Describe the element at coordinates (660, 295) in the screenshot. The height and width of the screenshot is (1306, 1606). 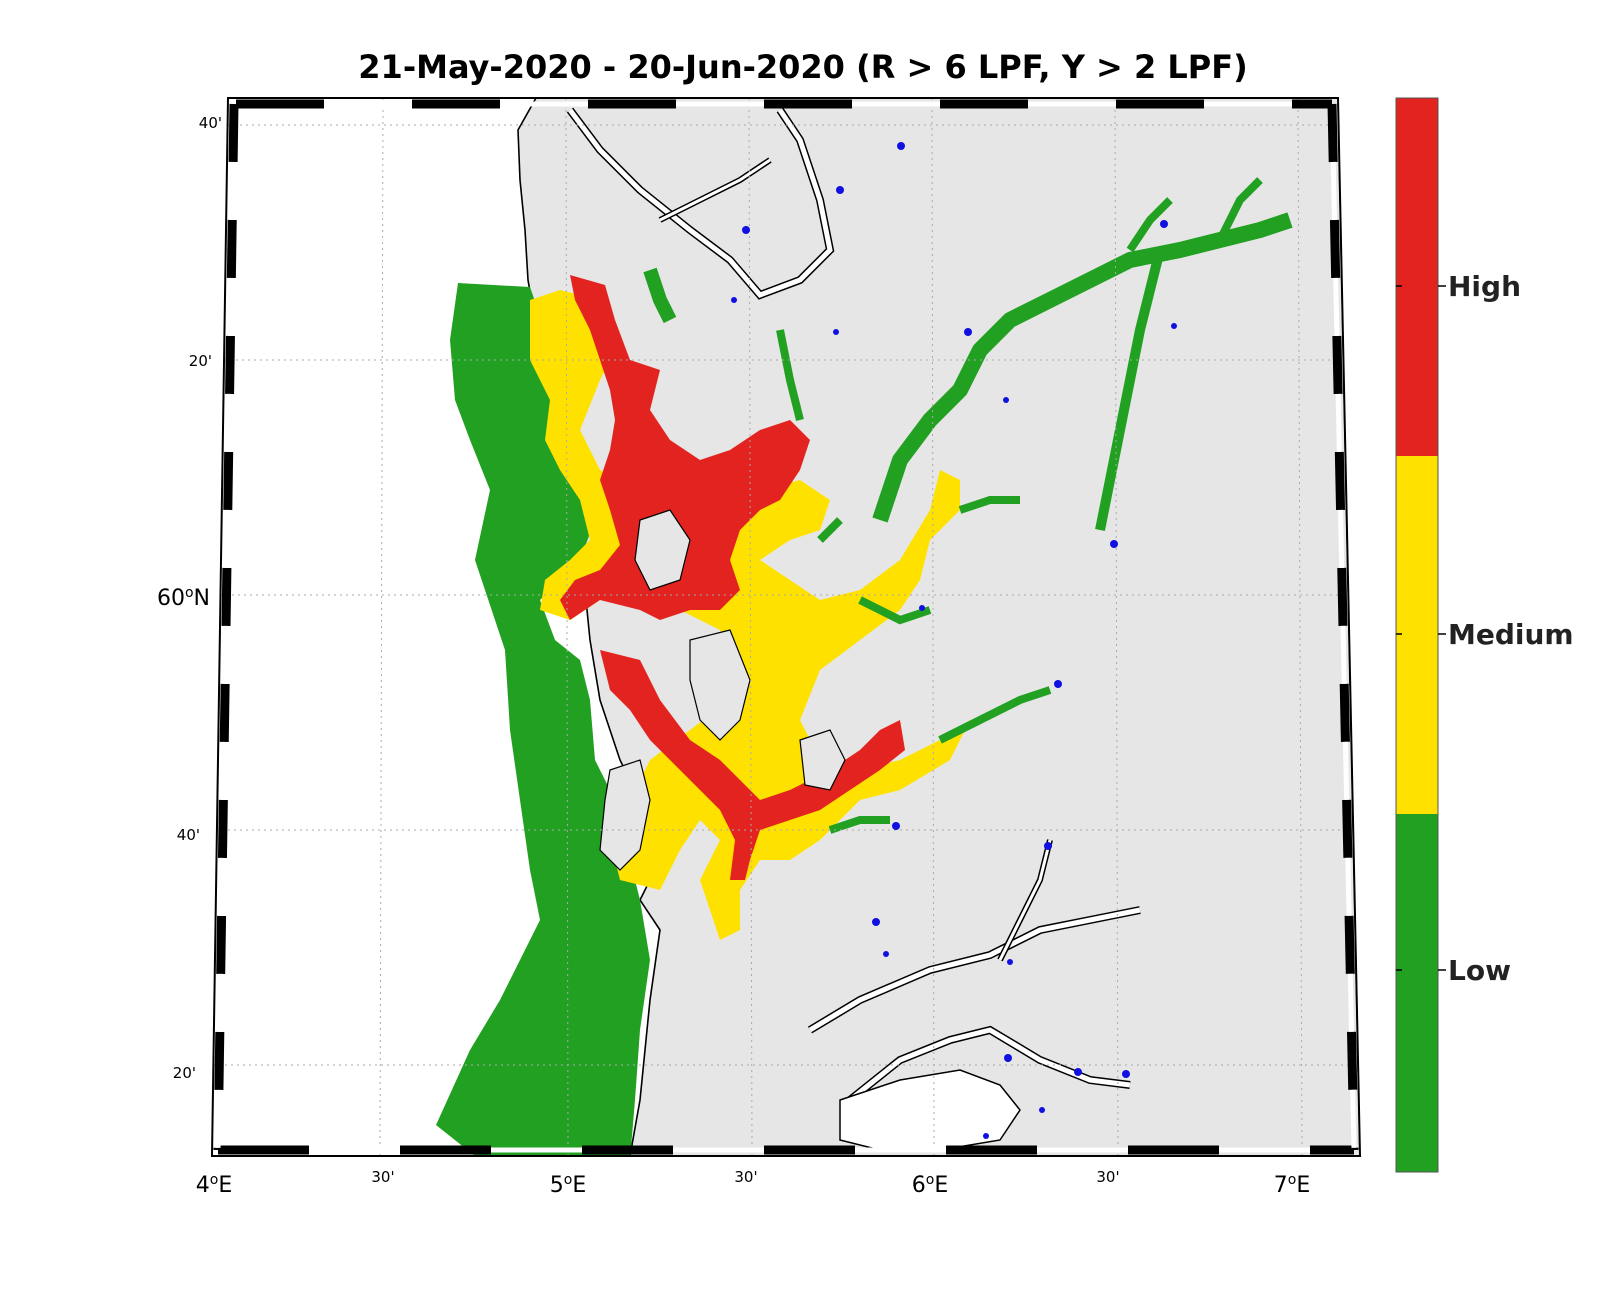
I see `low-zone-fjord-north` at that location.